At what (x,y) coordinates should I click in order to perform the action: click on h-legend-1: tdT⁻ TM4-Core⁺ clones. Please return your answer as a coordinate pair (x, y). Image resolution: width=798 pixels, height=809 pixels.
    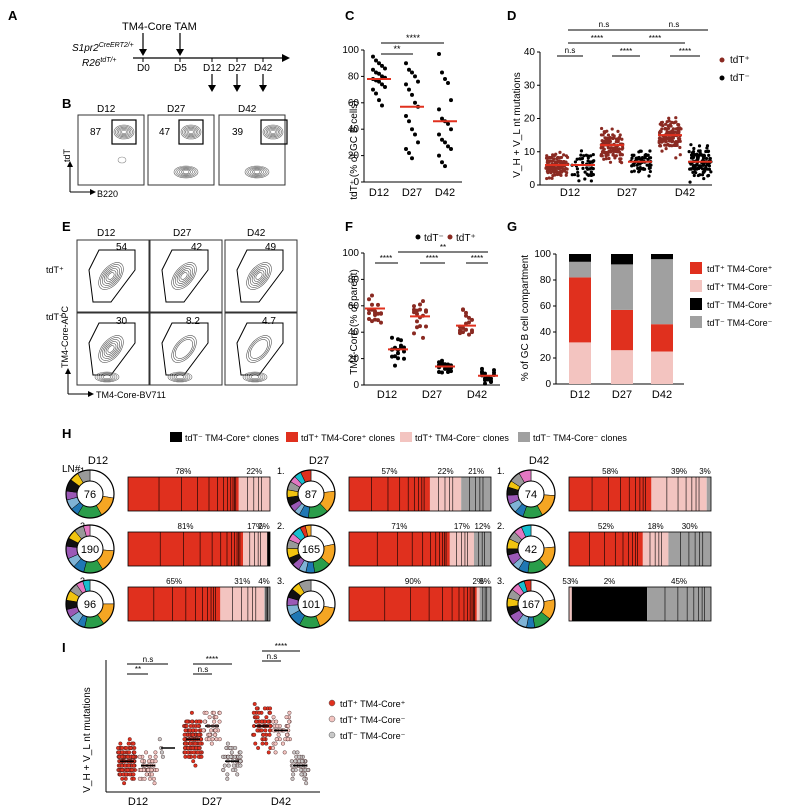
    Looking at the image, I should click on (232, 438).